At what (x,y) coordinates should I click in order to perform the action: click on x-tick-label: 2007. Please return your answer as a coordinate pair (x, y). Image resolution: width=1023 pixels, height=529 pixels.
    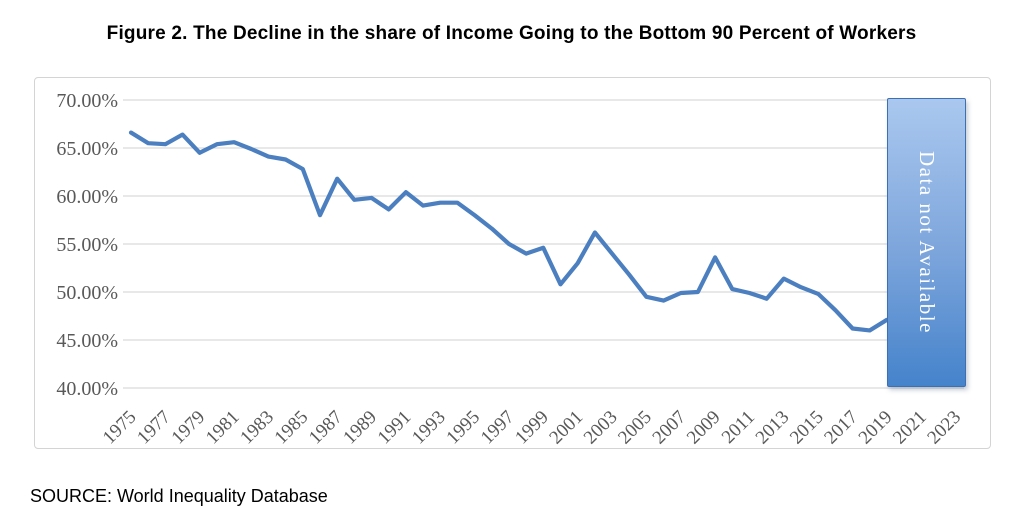
    Looking at the image, I should click on (670, 428).